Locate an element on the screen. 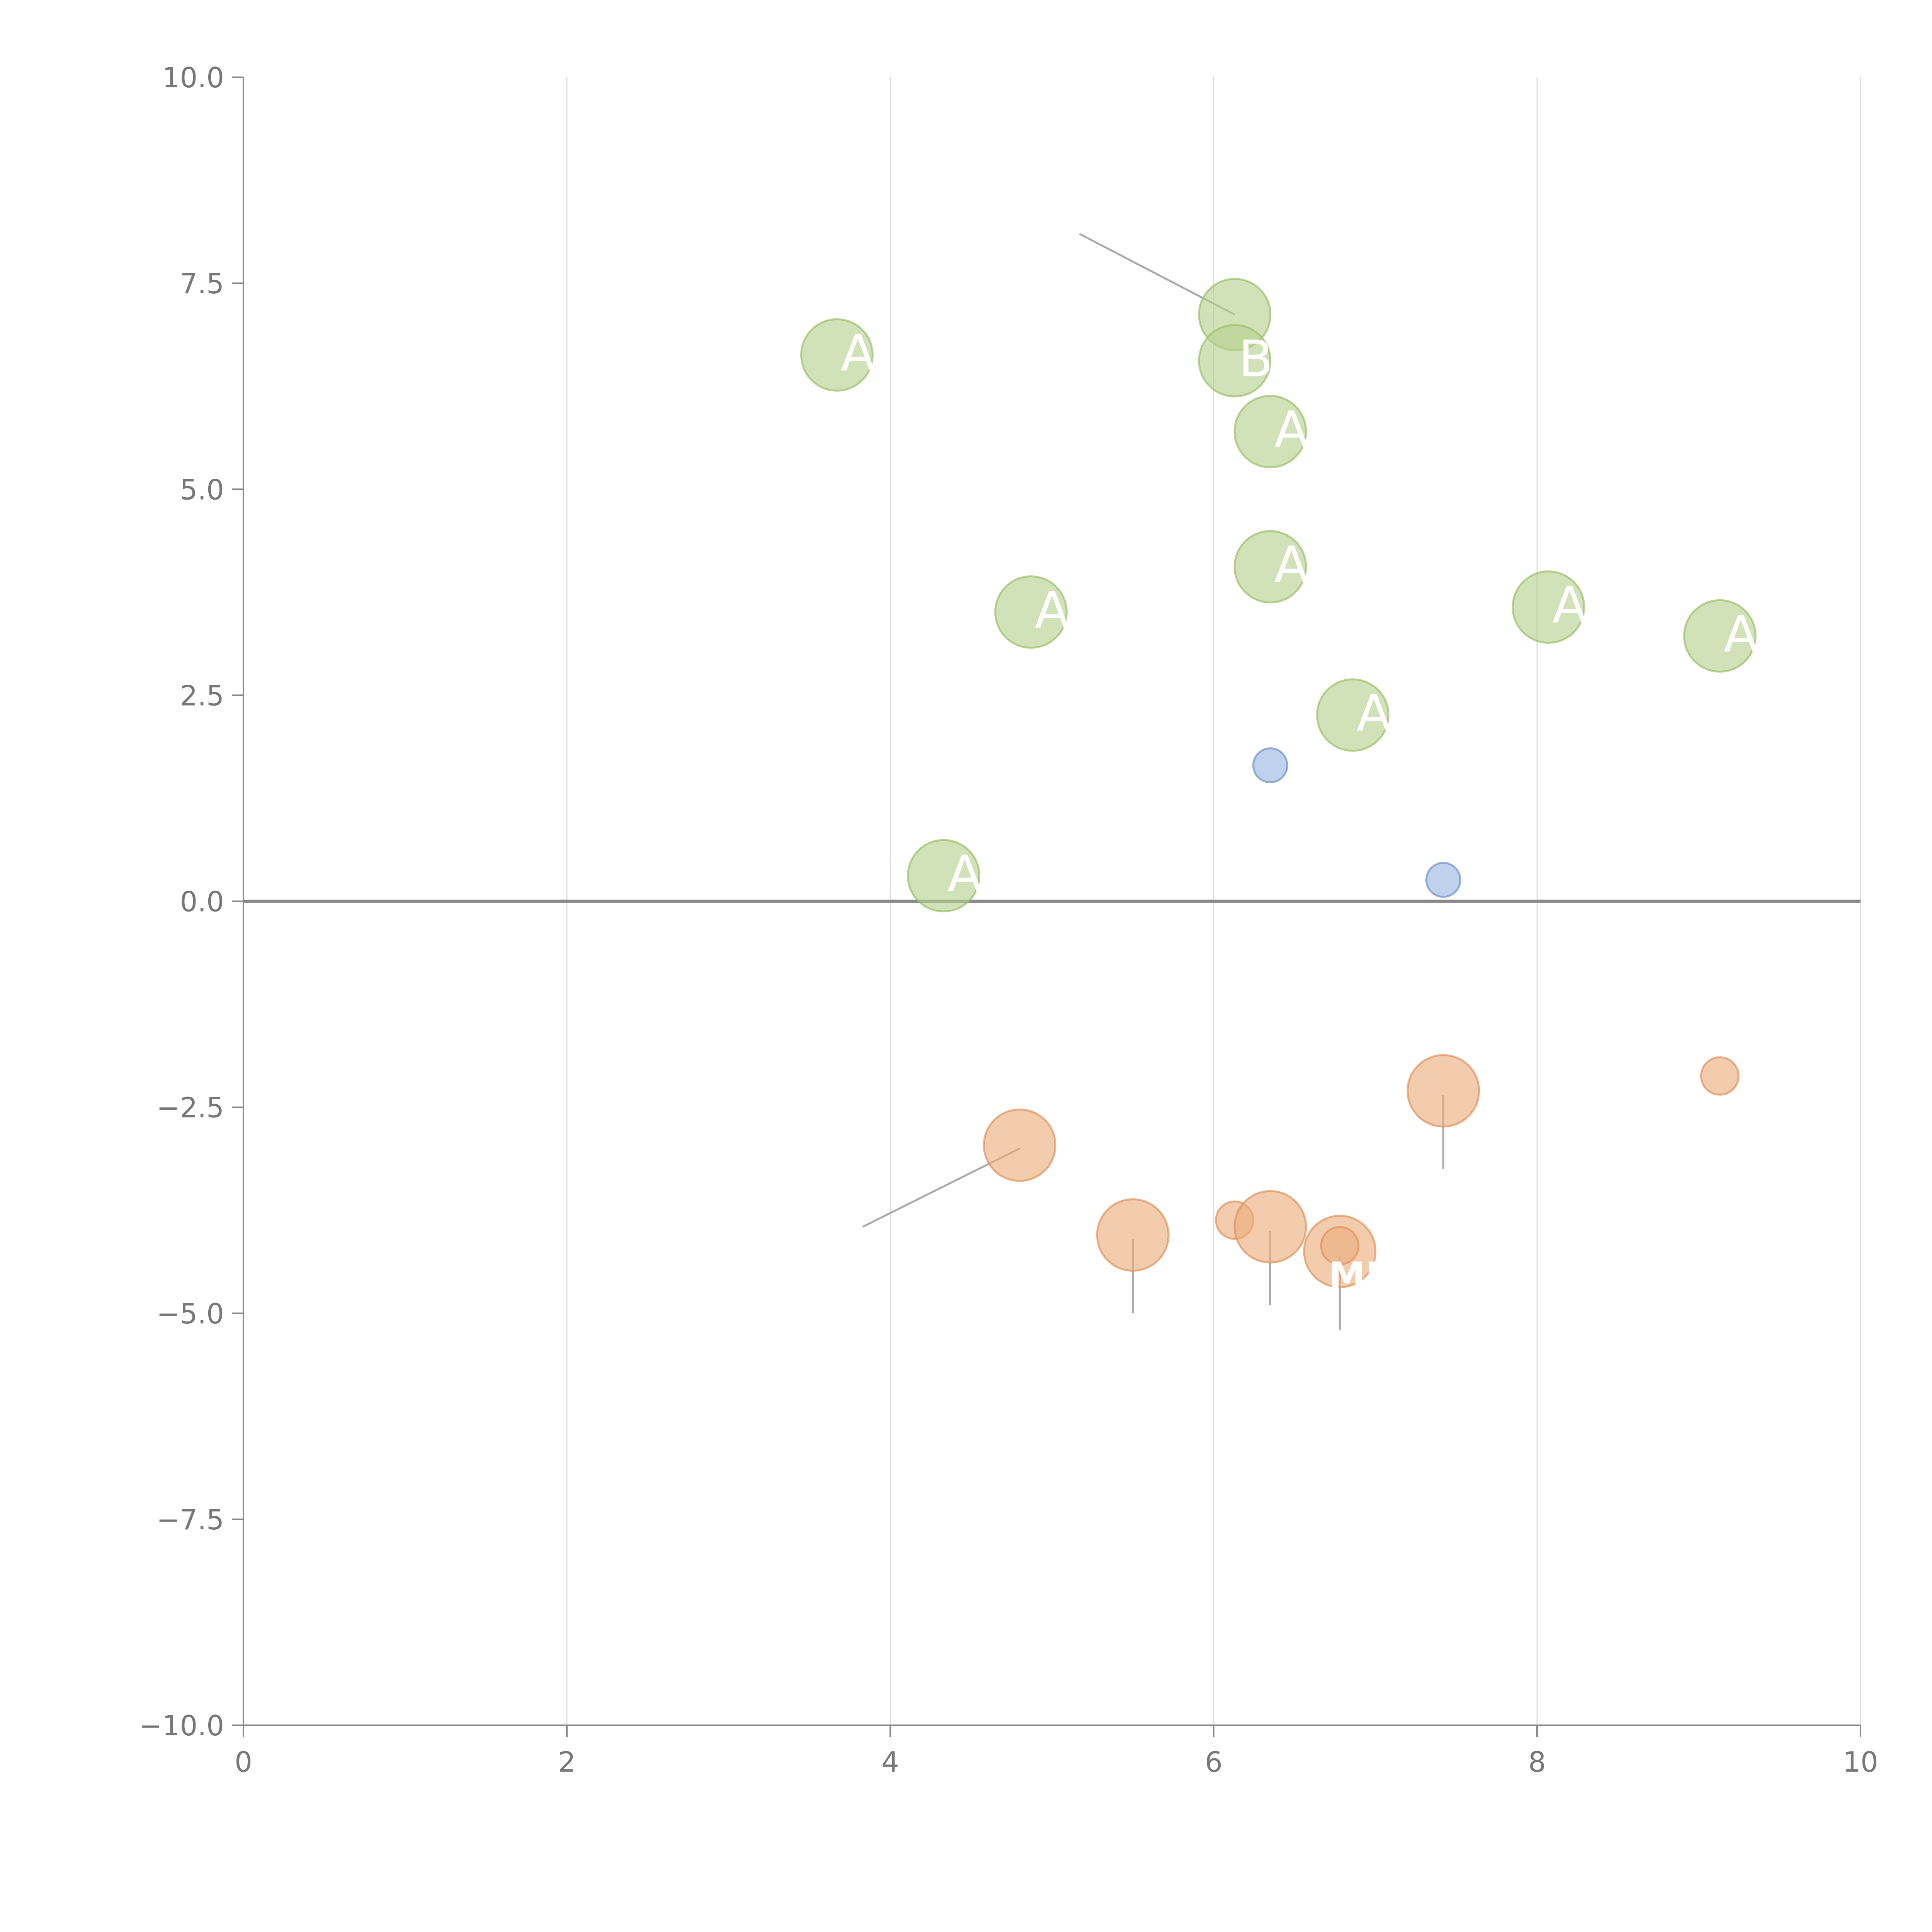  x-tick-label: 8 is located at coordinates (1537, 1762).